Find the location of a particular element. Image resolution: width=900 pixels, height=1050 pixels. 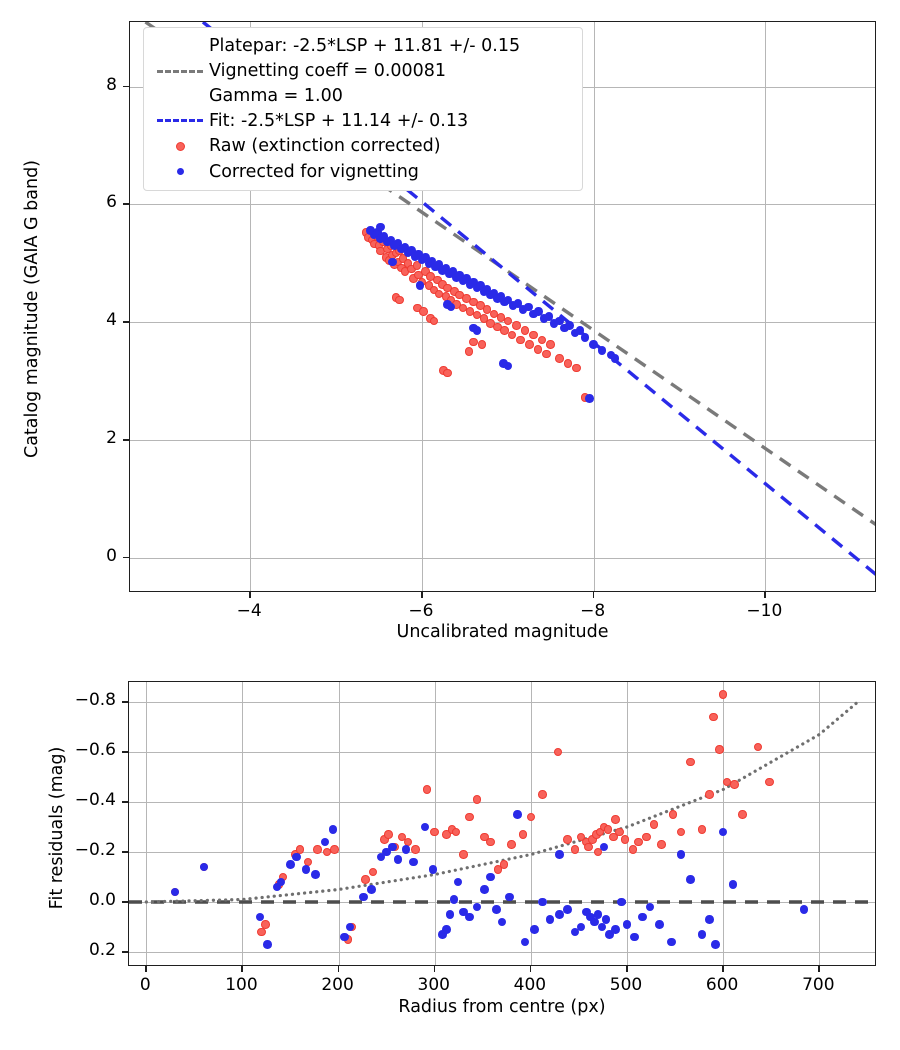

gridline-horizontal is located at coordinates (502, 558).